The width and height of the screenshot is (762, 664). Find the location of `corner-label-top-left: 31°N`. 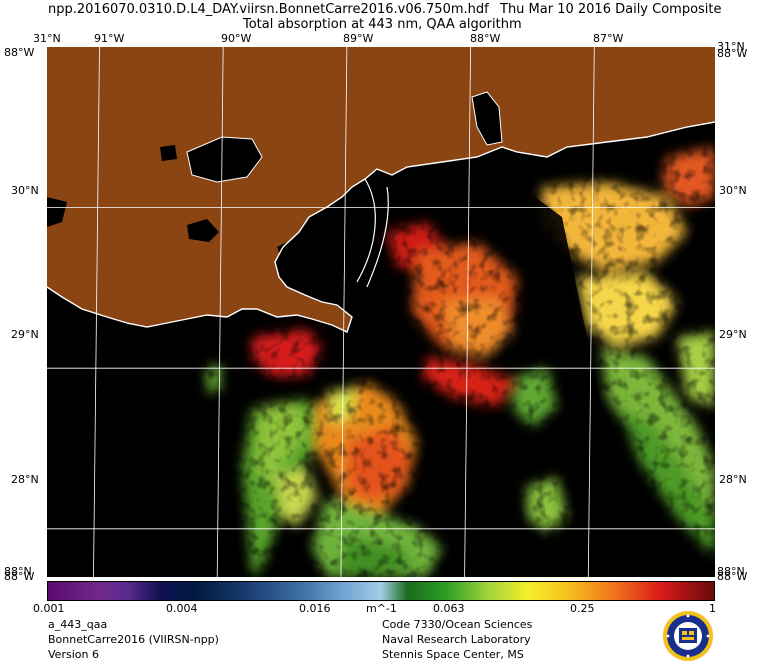

corner-label-top-left: 31°N is located at coordinates (47, 38).